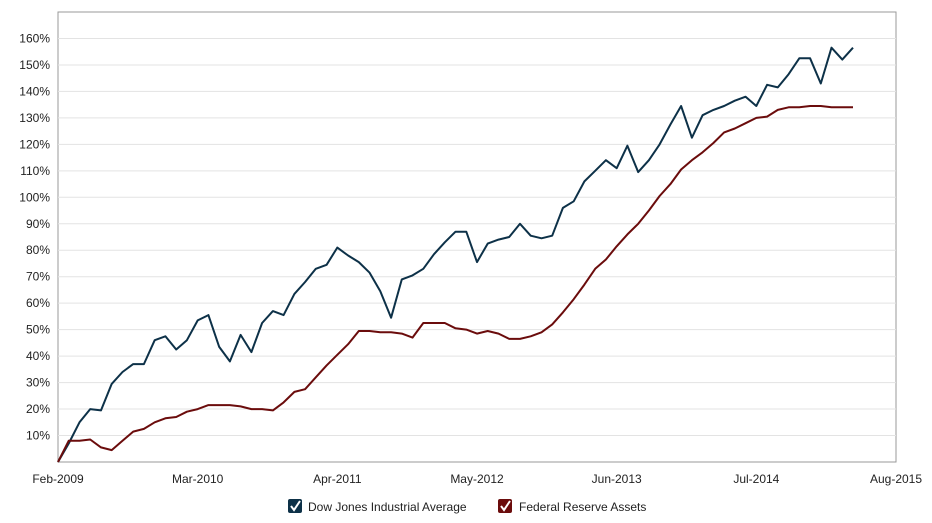  What do you see at coordinates (38, 330) in the screenshot?
I see `y-tick-label: 50%` at bounding box center [38, 330].